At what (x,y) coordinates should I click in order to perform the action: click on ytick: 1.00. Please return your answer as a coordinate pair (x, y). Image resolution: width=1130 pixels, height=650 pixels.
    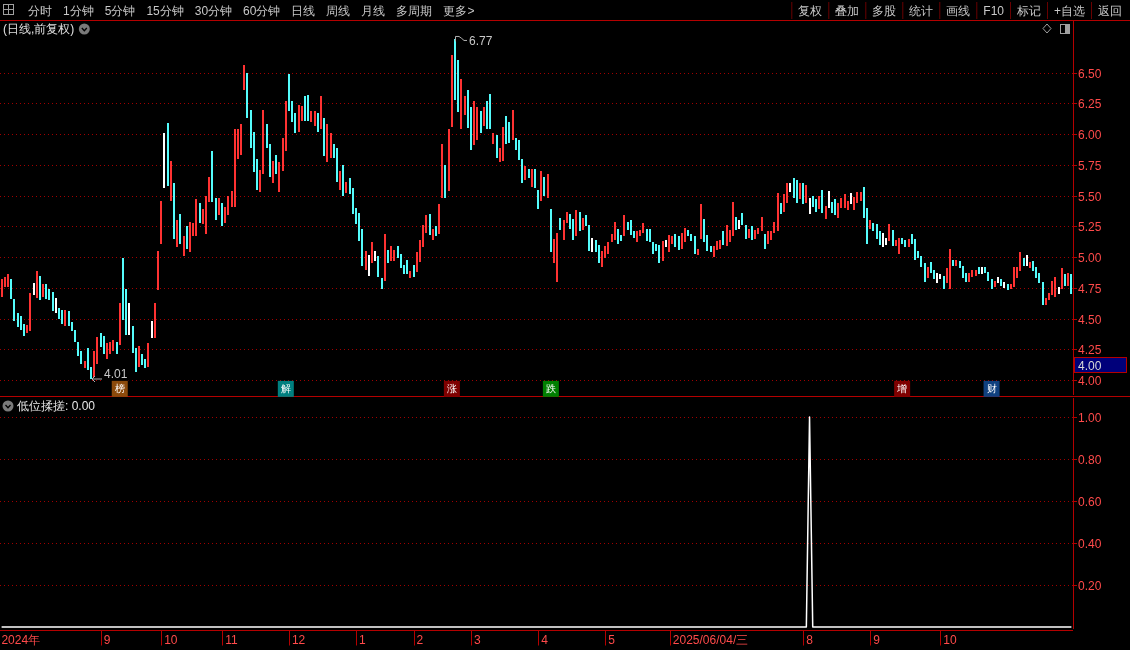
    Looking at the image, I should click on (1090, 418).